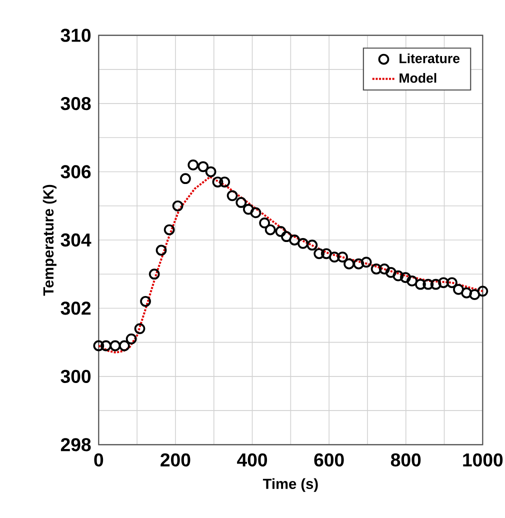 Image resolution: width=505 pixels, height=518 pixels. What do you see at coordinates (75, 171) in the screenshot?
I see `y-tick-label: 306` at bounding box center [75, 171].